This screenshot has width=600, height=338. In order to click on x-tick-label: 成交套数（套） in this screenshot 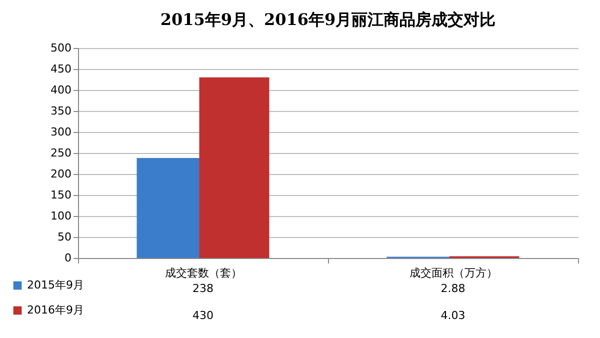, I will do `click(203, 273)`.